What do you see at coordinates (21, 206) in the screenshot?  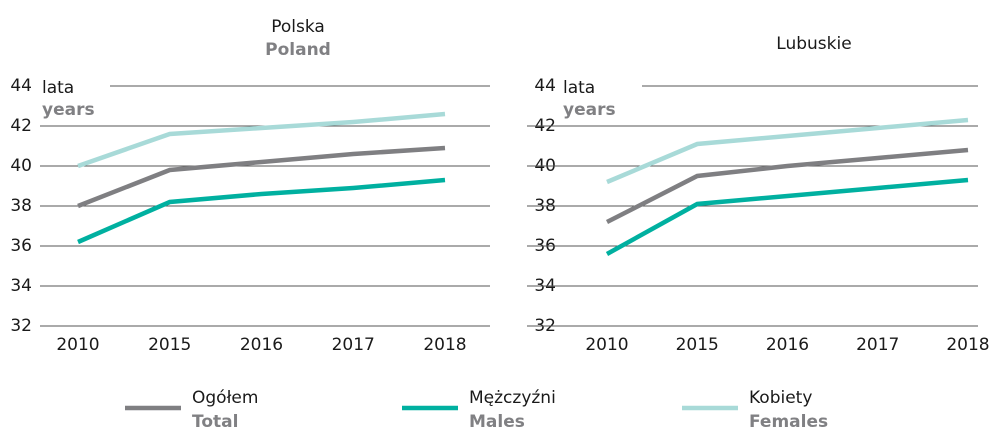 I see `y-tick-label: 38` at bounding box center [21, 206].